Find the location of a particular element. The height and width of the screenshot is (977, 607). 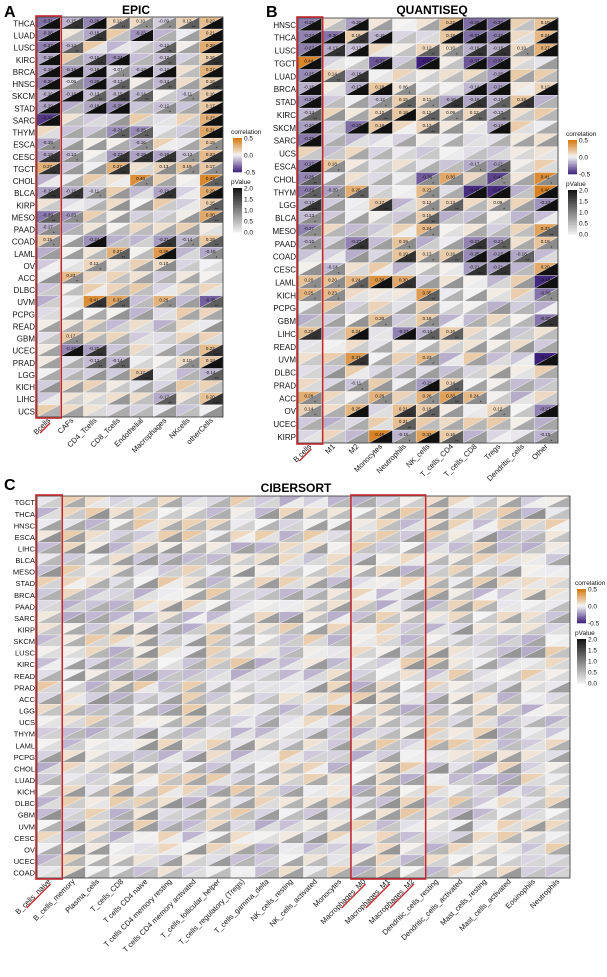

legend-pvalue-tick: 0.0 is located at coordinates (592, 684).